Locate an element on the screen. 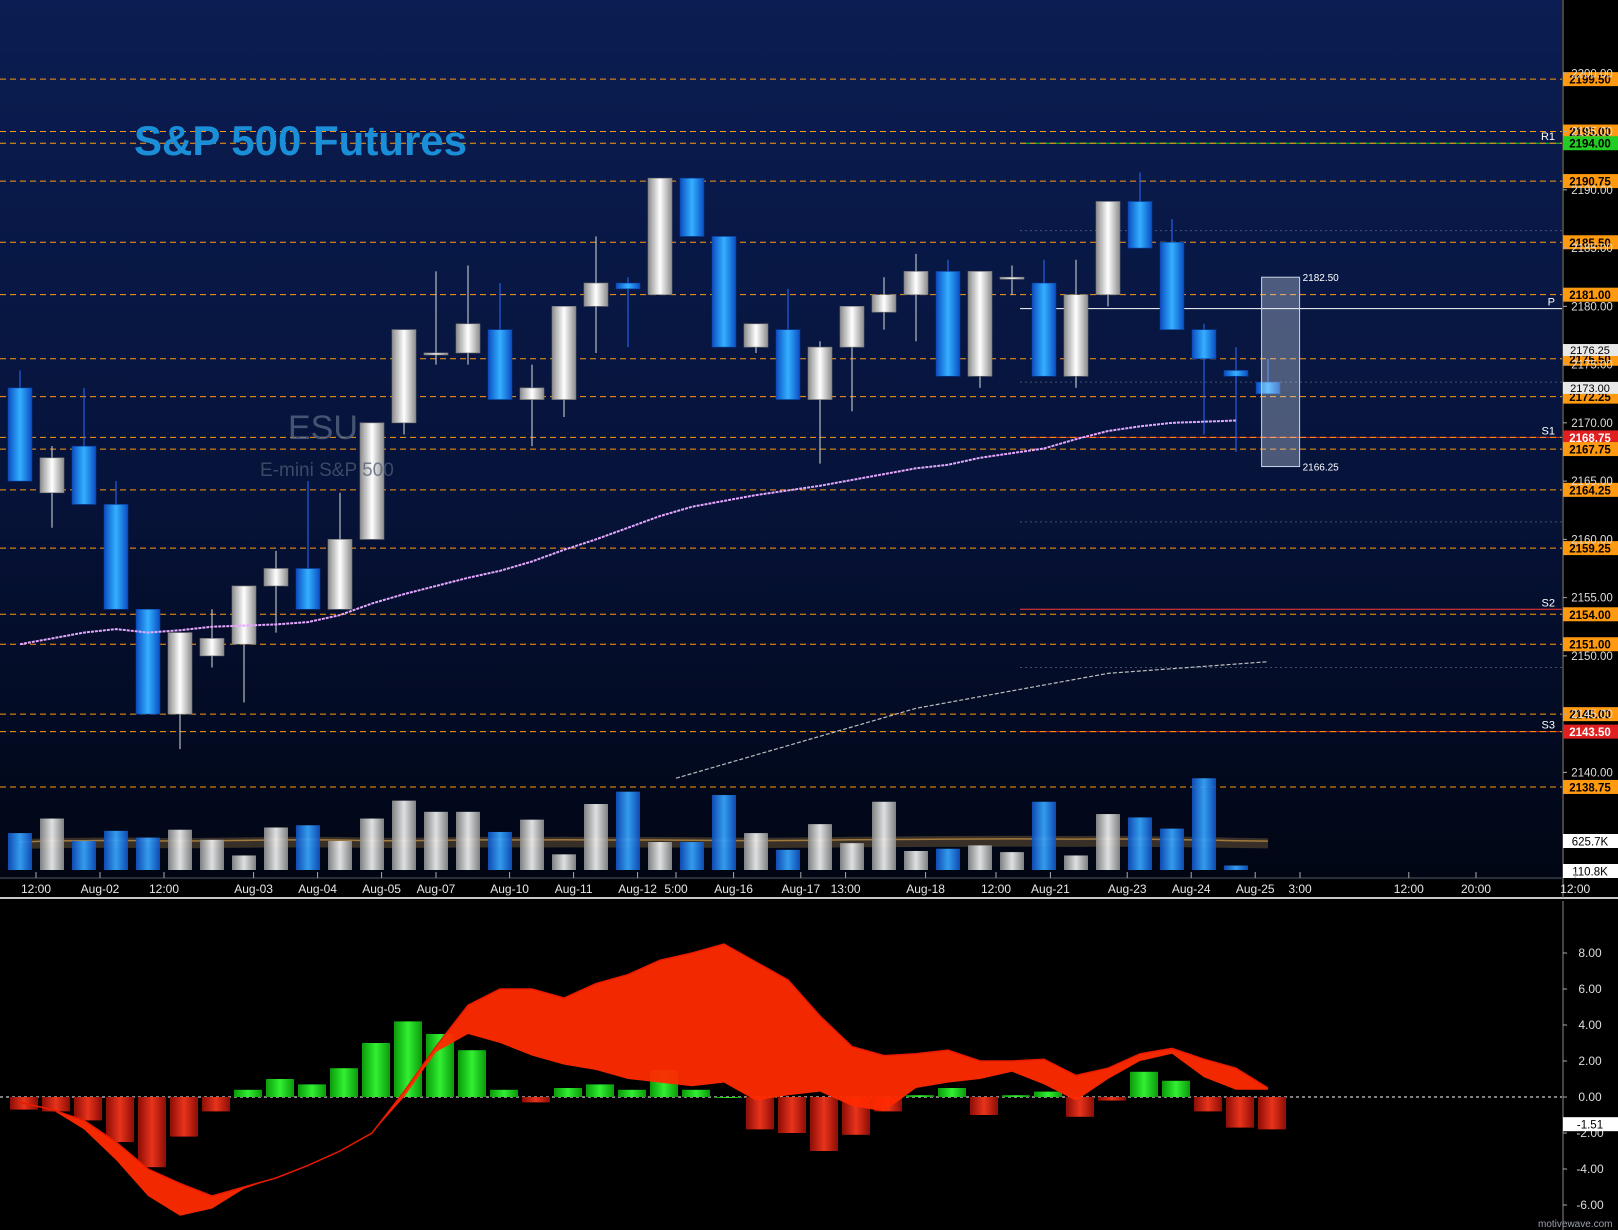 The width and height of the screenshot is (1618, 1230). level-label: 2164.25 is located at coordinates (1590, 491).